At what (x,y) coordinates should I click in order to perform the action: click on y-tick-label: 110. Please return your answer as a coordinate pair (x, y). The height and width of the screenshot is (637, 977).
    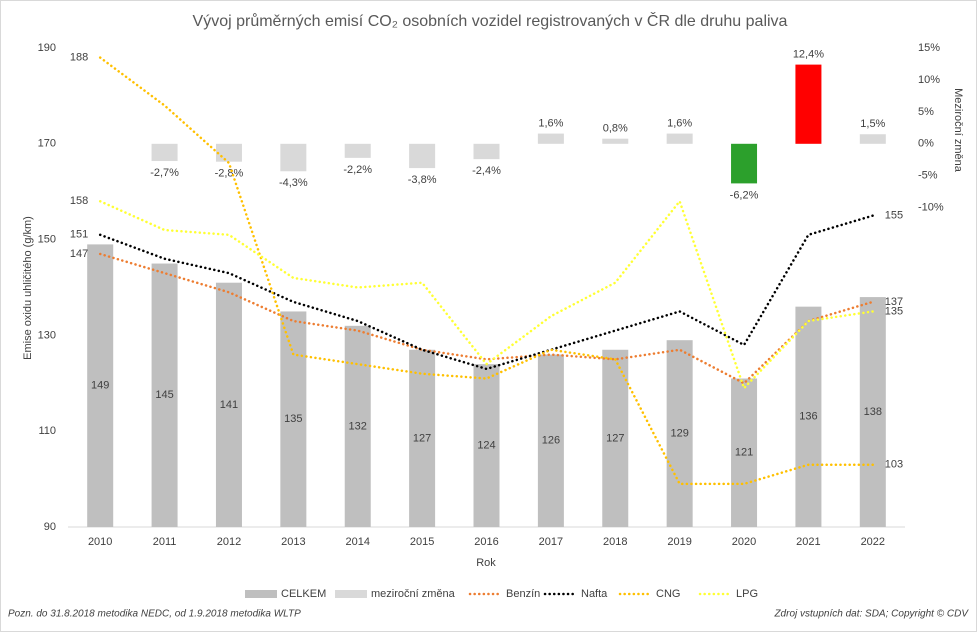
    Looking at the image, I should click on (47, 431).